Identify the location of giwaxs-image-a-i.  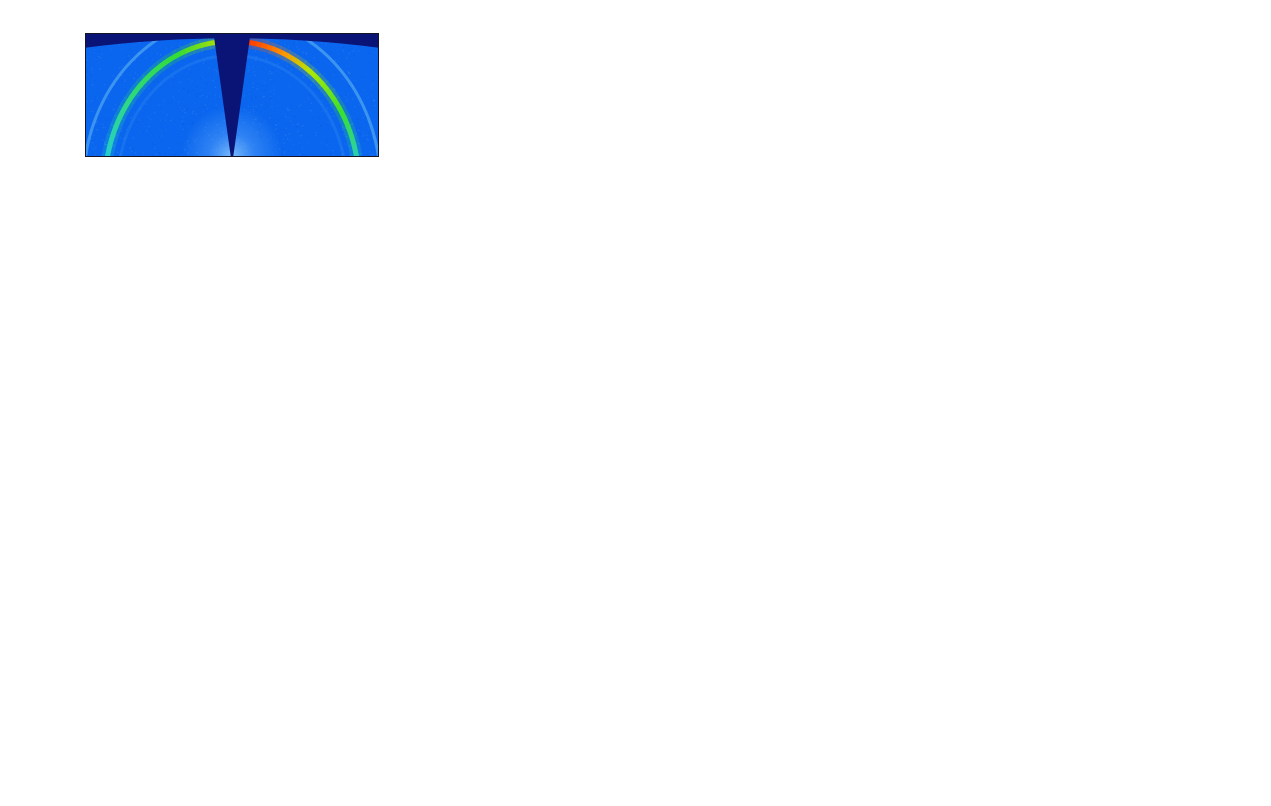
(232, 95).